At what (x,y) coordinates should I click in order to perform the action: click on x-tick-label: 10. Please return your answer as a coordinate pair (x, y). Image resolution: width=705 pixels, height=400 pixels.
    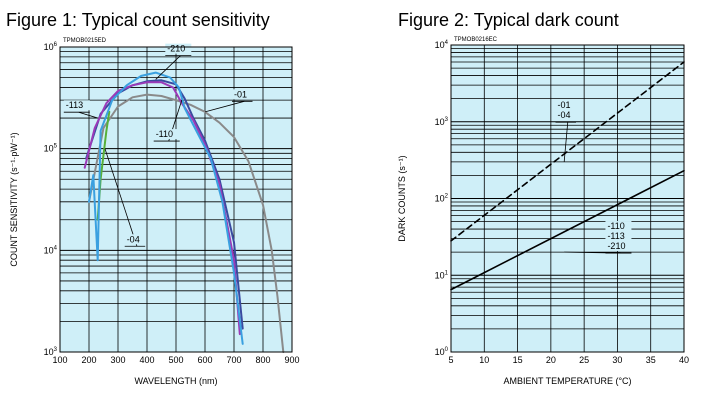
    Looking at the image, I should click on (484, 360).